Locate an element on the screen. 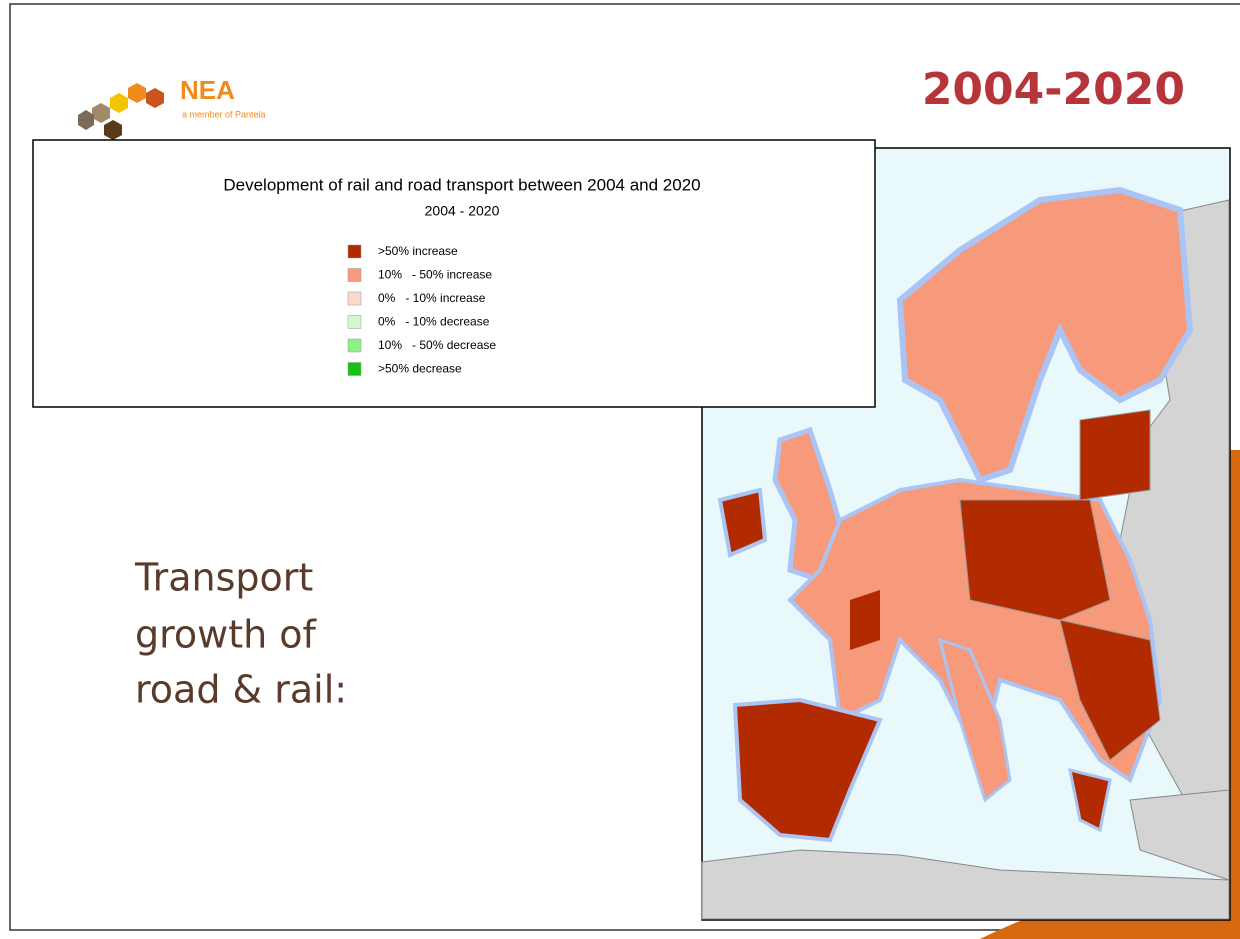  logo-name: NEA is located at coordinates (207, 90).